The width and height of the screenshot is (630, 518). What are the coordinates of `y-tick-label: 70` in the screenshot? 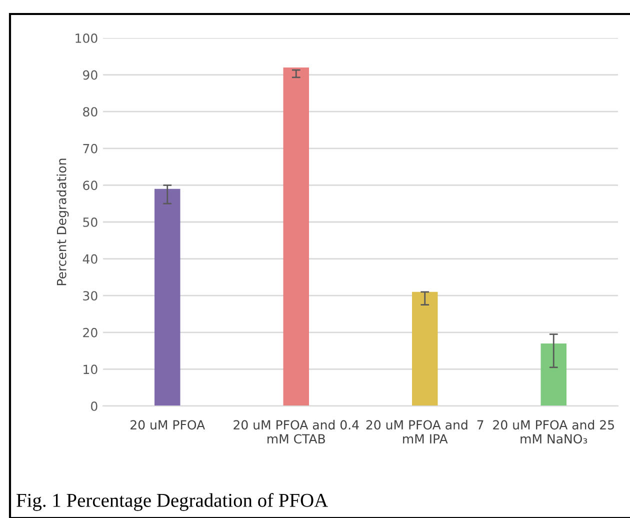 It's located at (90, 149).